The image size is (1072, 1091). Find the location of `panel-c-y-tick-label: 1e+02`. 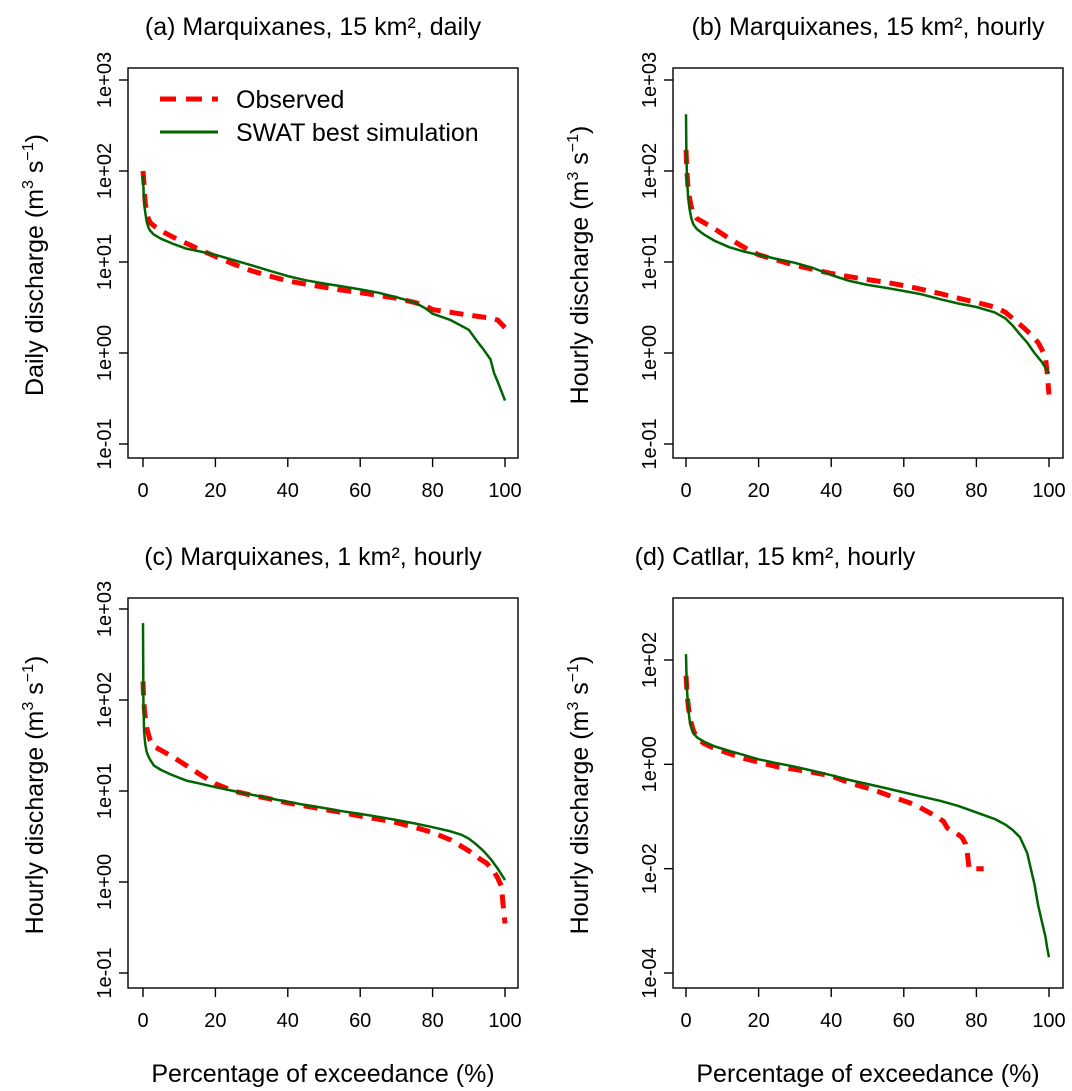

panel-c-y-tick-label: 1e+02 is located at coordinates (105, 700).